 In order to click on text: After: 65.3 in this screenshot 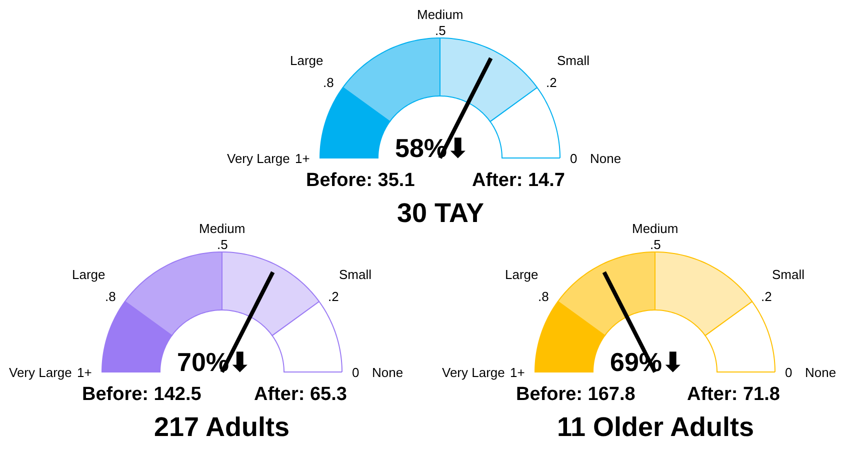, I will do `click(300, 394)`.